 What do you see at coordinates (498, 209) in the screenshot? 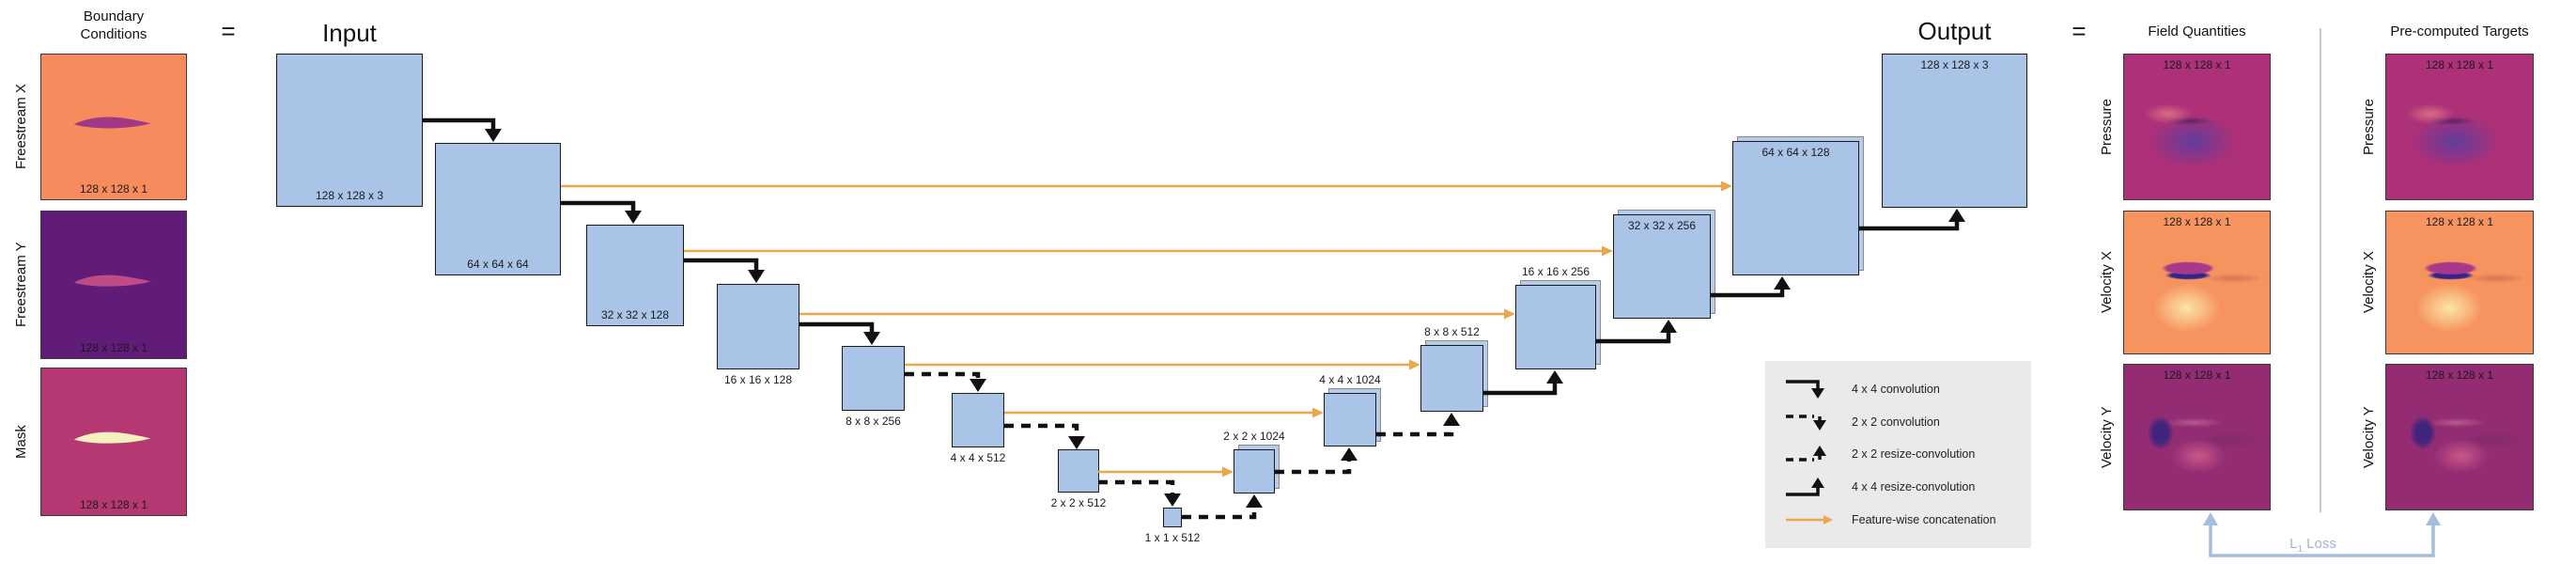
I see `encoder-box-64: 64 x 64 x 64` at bounding box center [498, 209].